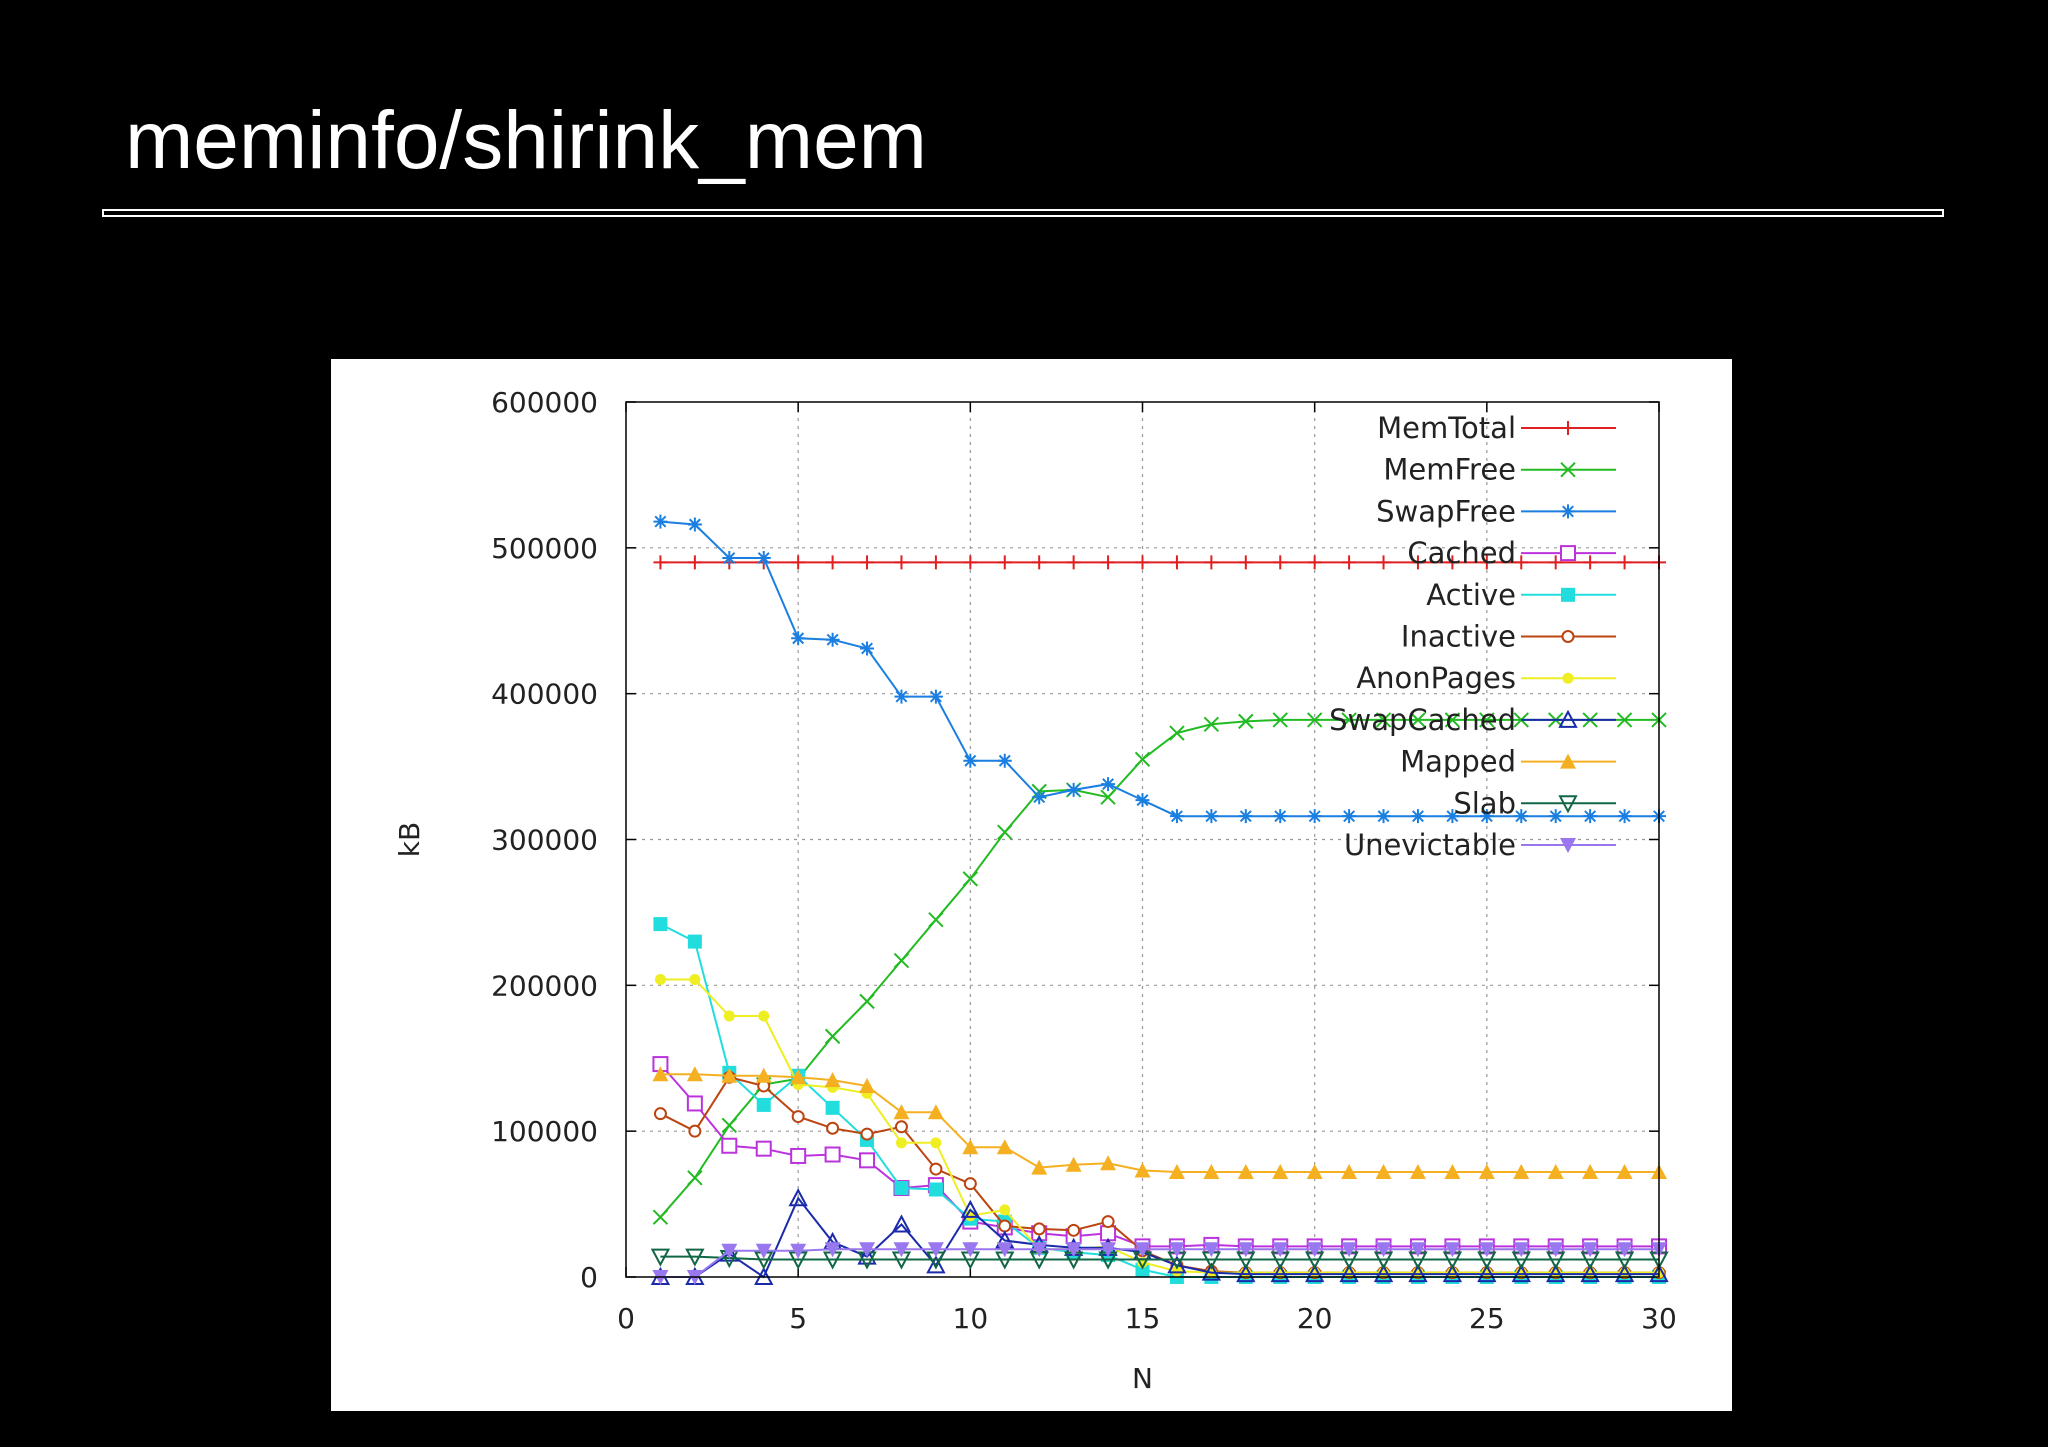  I want to click on y-tick-label: 500000, so click(544, 548).